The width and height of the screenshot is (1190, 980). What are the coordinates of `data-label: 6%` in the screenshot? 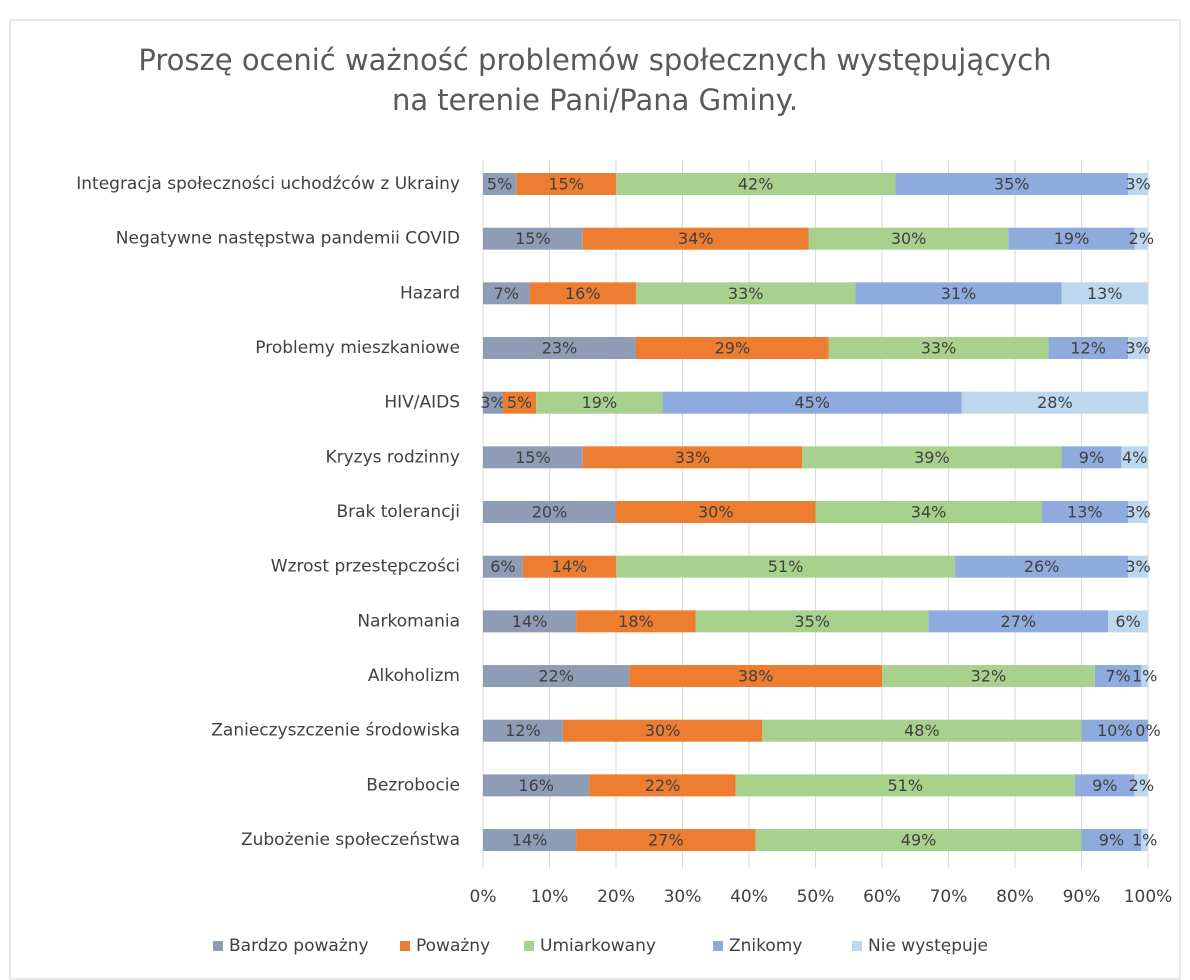 It's located at (502, 566).